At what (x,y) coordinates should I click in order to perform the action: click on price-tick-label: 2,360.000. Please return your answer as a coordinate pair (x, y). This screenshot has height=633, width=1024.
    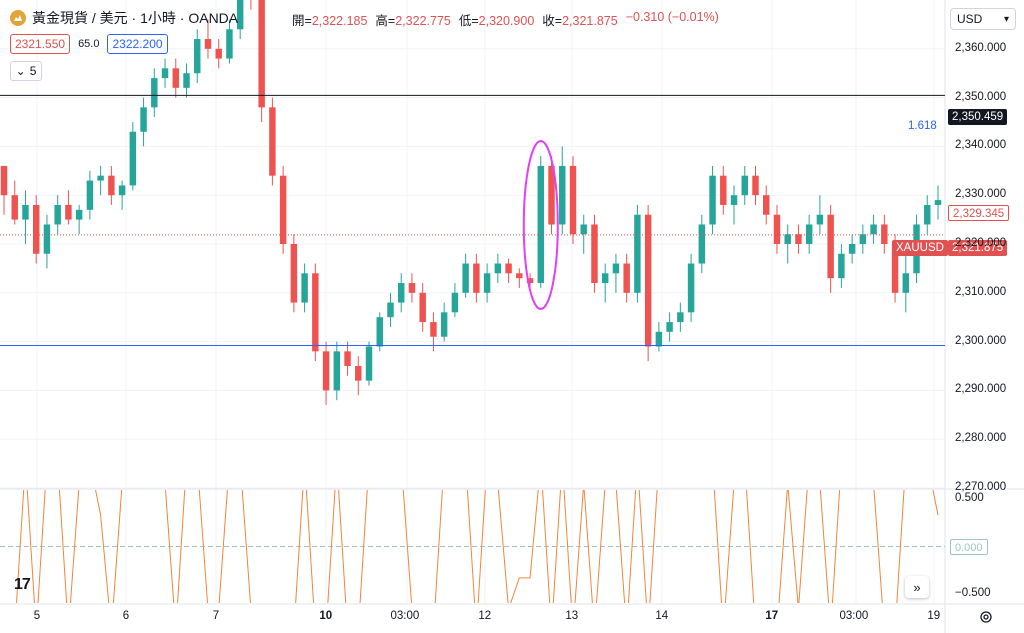
    Looking at the image, I should click on (981, 47).